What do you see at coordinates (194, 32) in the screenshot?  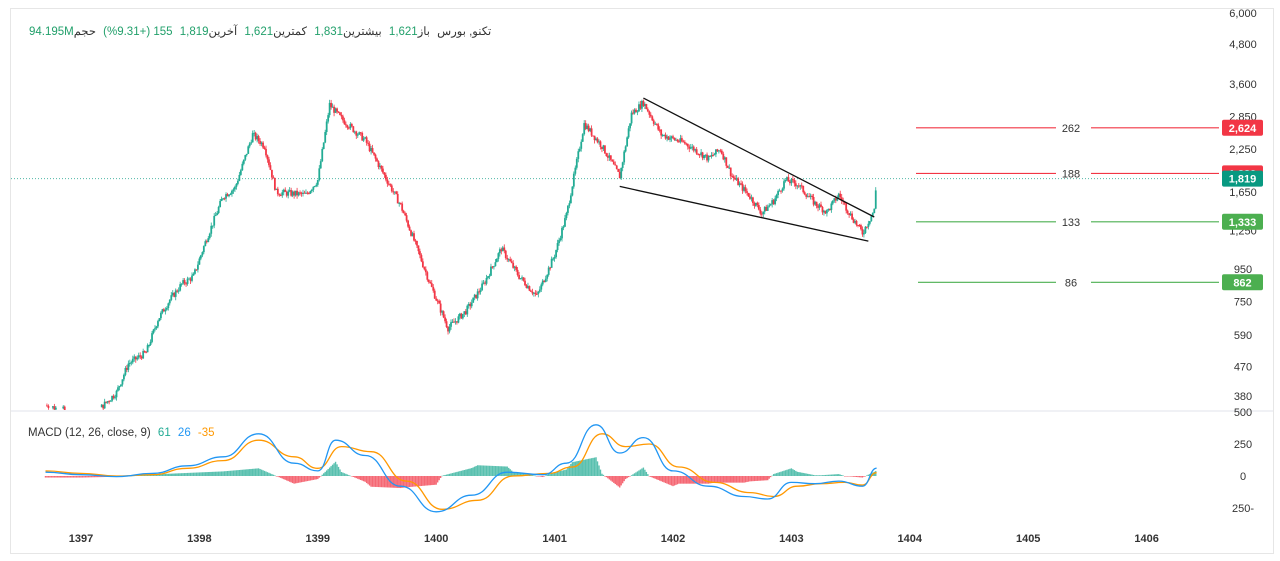 I see `close-value: 1,819` at bounding box center [194, 32].